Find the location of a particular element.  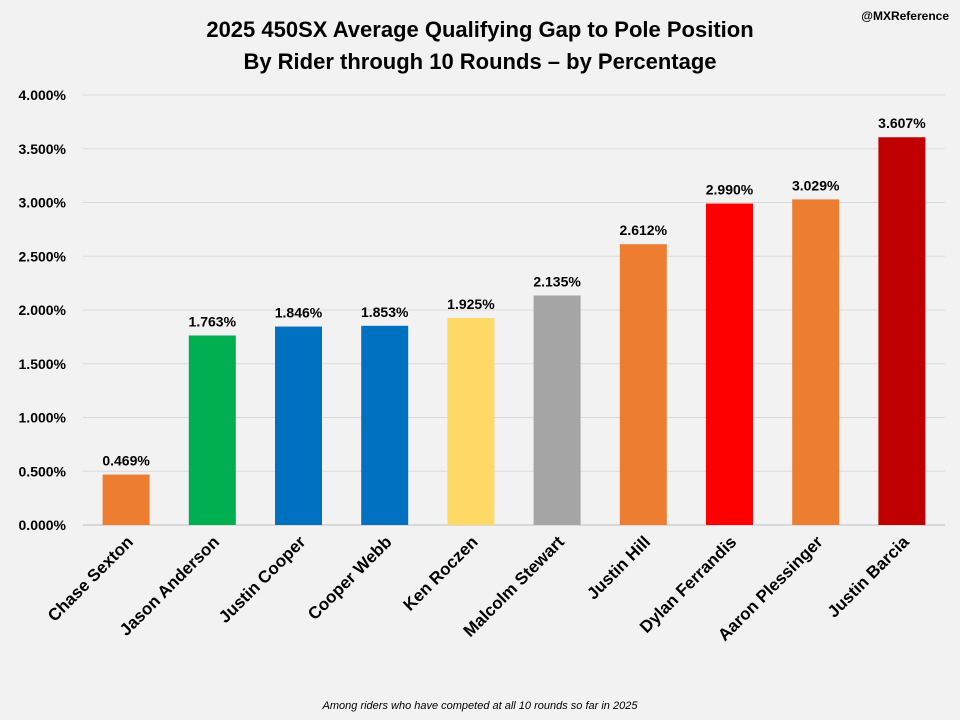

y-tick-label: 0.500% is located at coordinates (43, 471).